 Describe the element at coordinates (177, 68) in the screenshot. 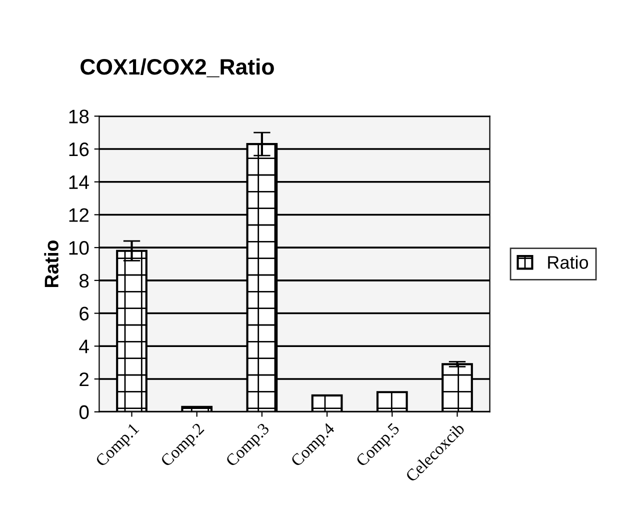

I see `chart-title: COX1/COX2_Ratio` at that location.